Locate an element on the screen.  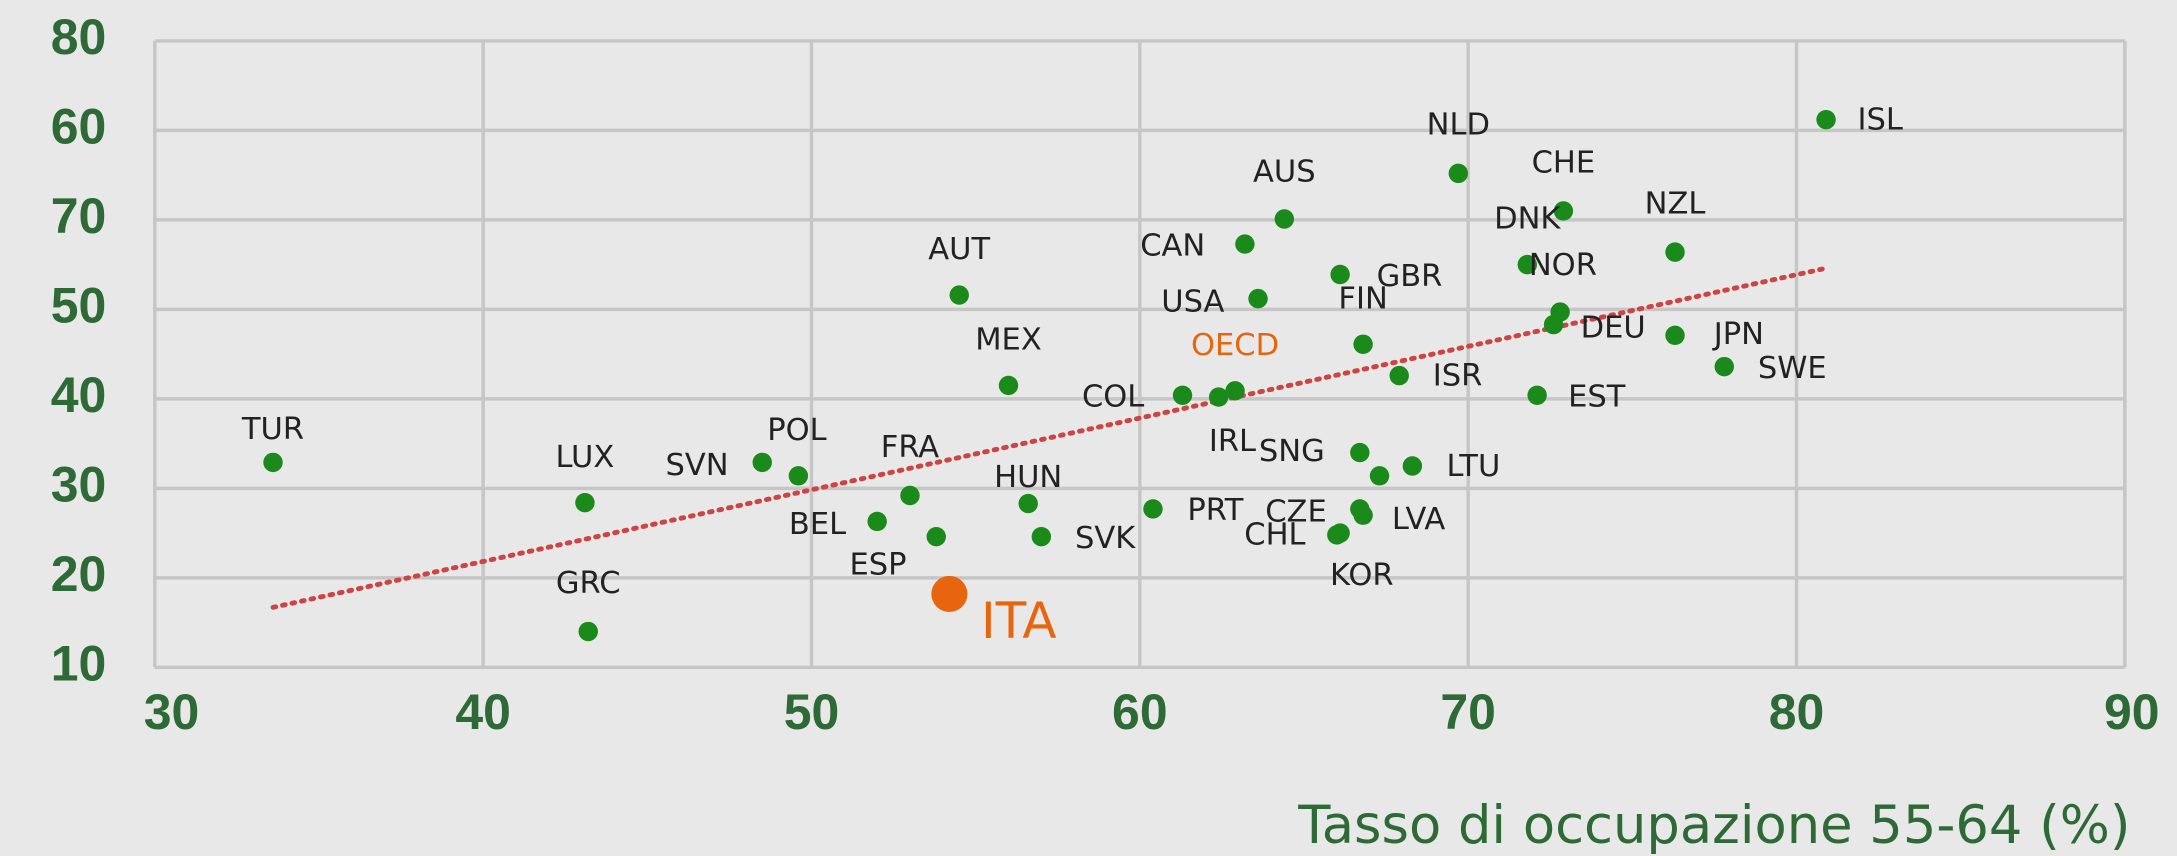
point-label: FIN is located at coordinates (1362, 298).